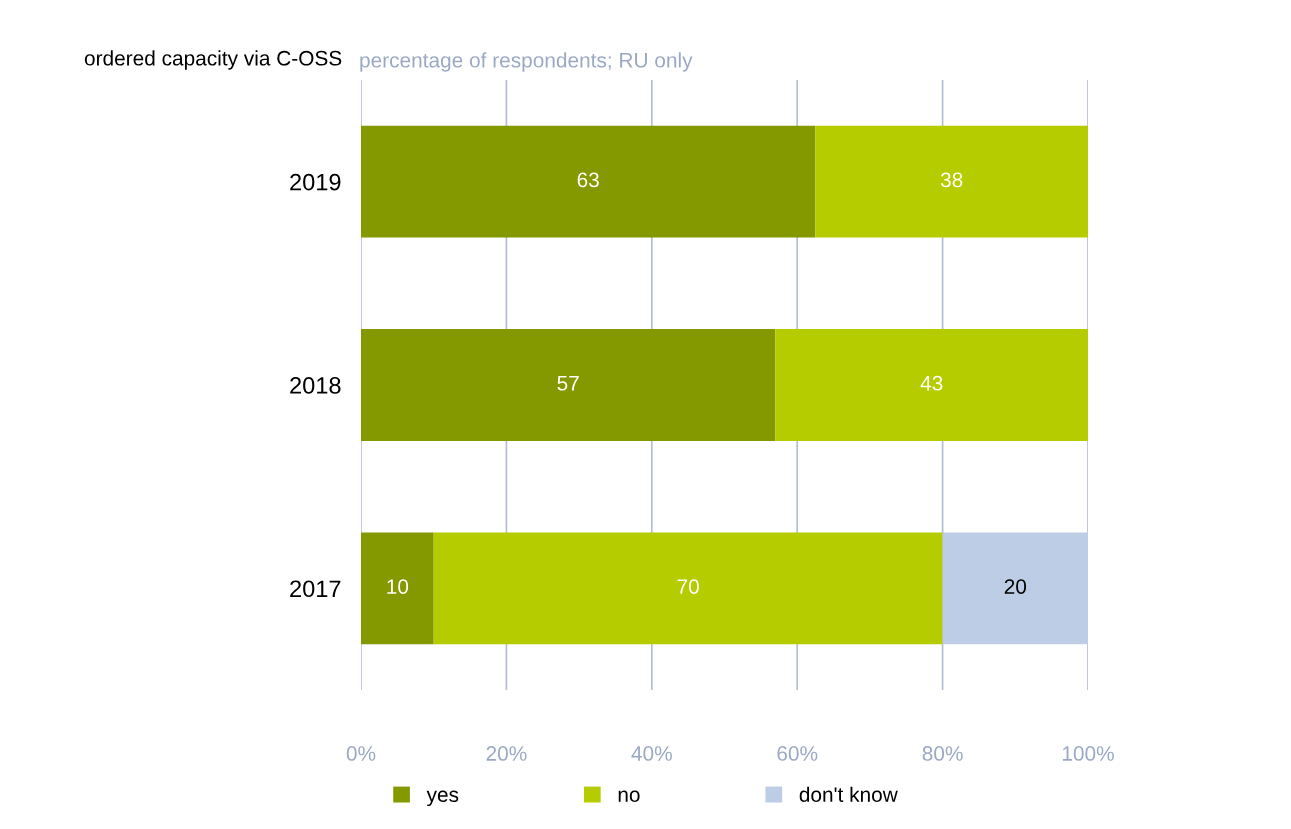  I want to click on x-tick-label: 100%, so click(1088, 753).